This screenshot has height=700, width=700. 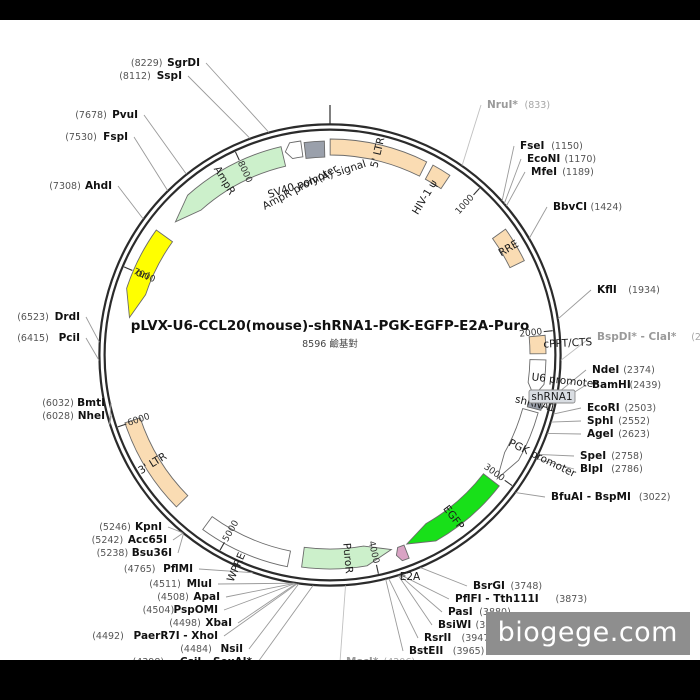 What do you see at coordinates (110, 413) in the screenshot?
I see `site-bmti-leader` at bounding box center [110, 413].